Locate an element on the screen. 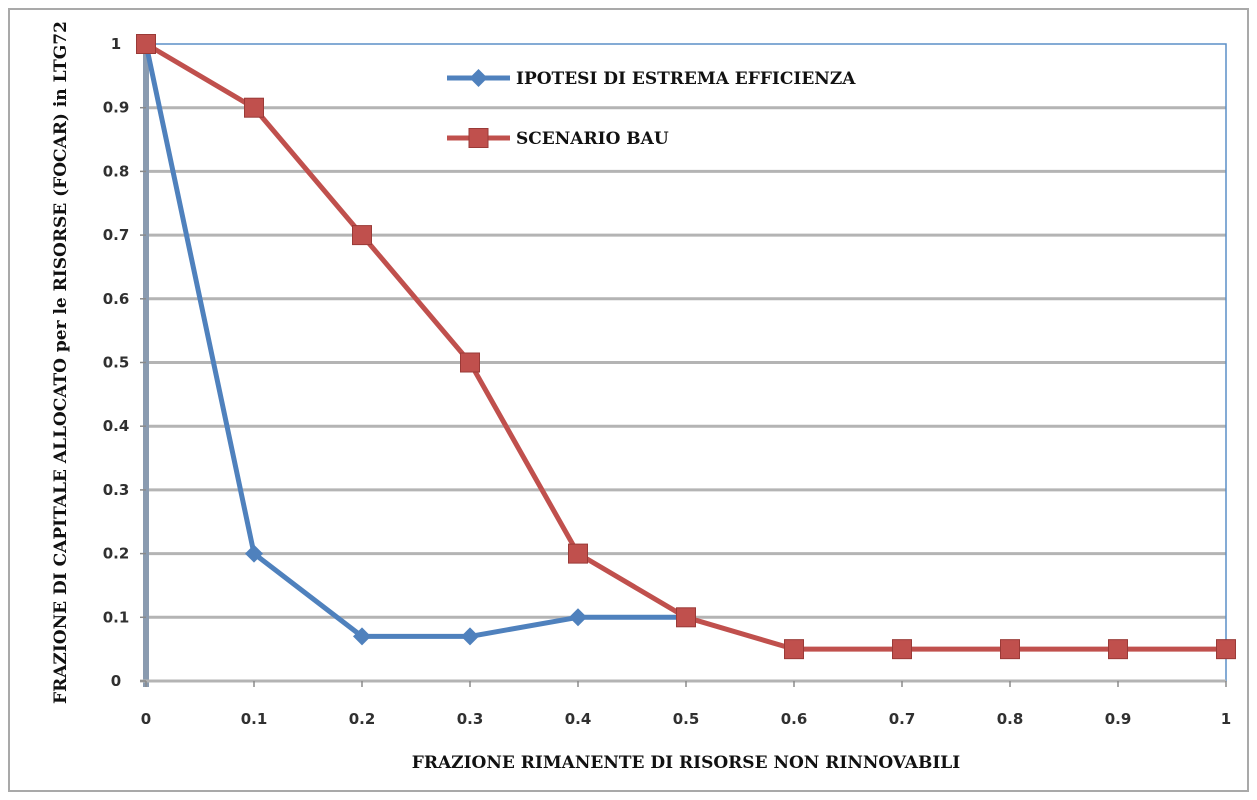  legend-entry: IPOTESI DI ESTREMA EFFICIENZA is located at coordinates (651, 79).